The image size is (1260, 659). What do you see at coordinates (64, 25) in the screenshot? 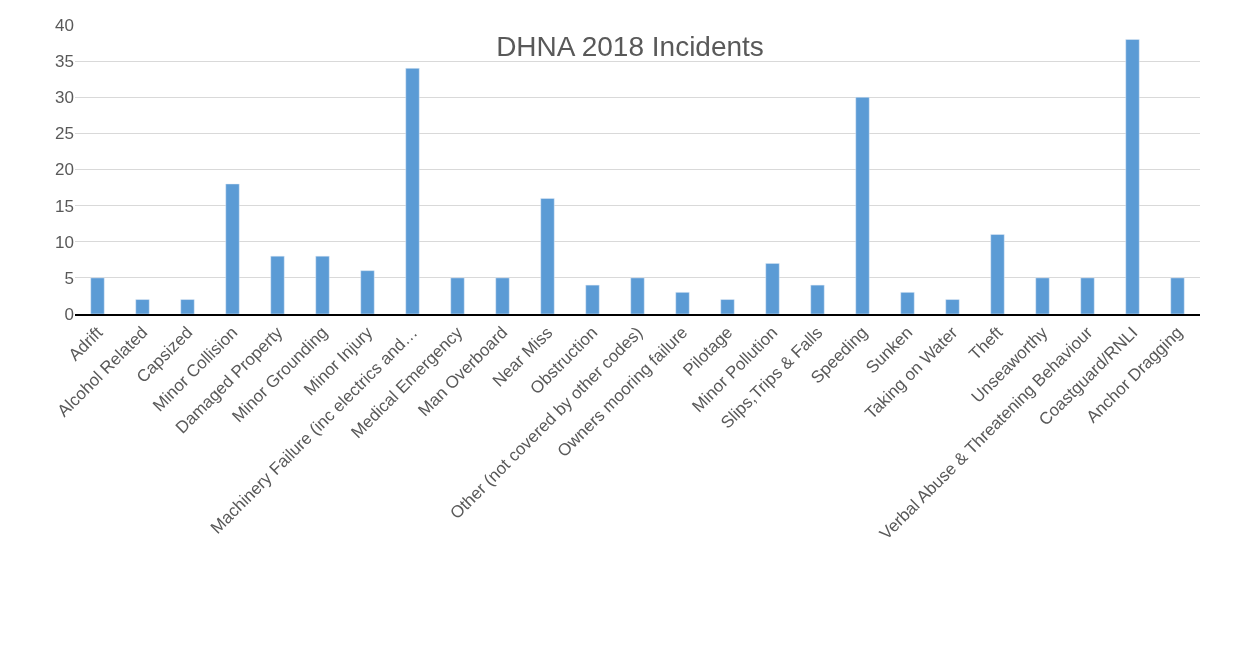
I see `y-tick-label: 40` at bounding box center [64, 25].